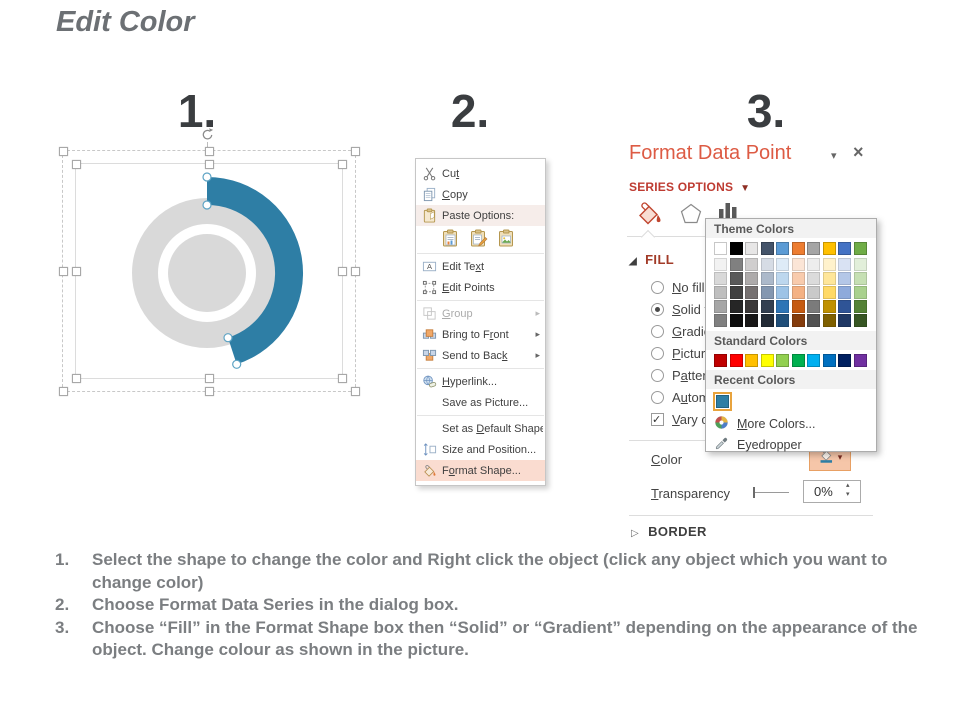  Describe the element at coordinates (506, 238) in the screenshot. I see `paste-as-picture-icon` at that location.